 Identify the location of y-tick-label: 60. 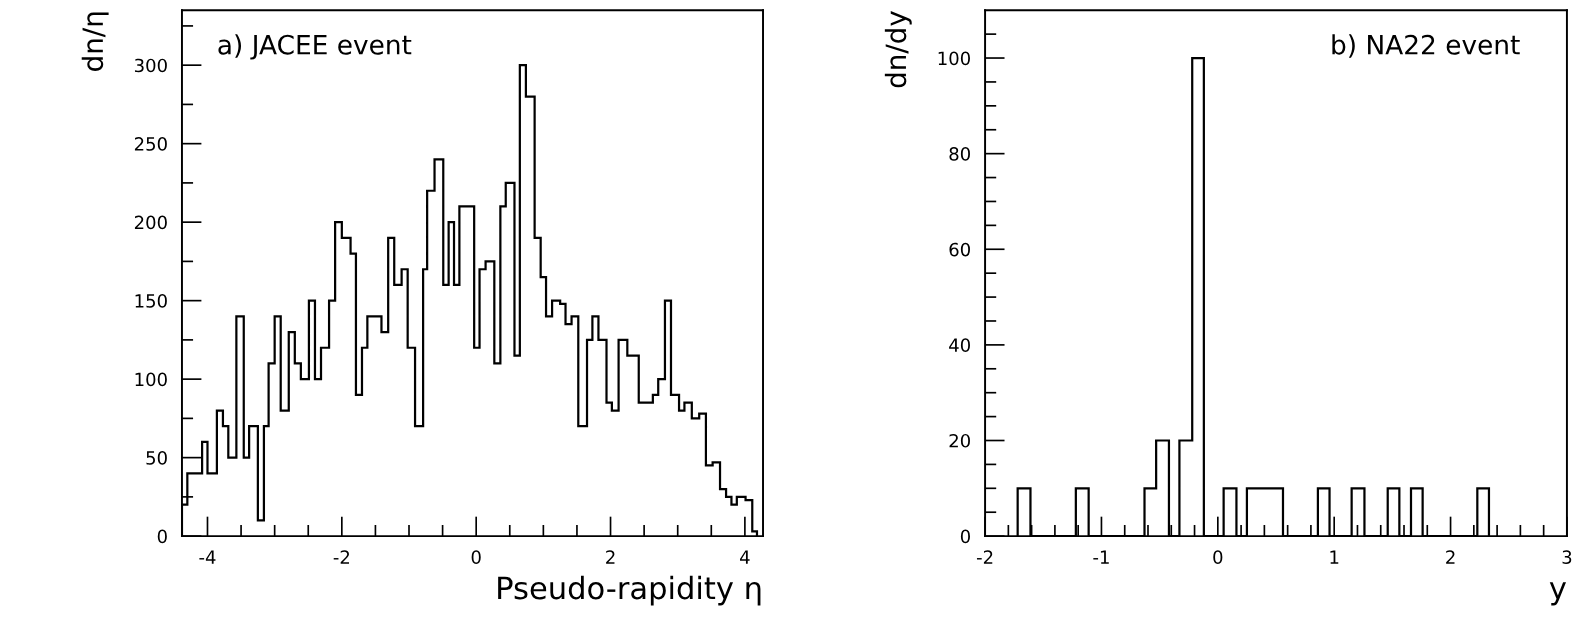
(959, 249).